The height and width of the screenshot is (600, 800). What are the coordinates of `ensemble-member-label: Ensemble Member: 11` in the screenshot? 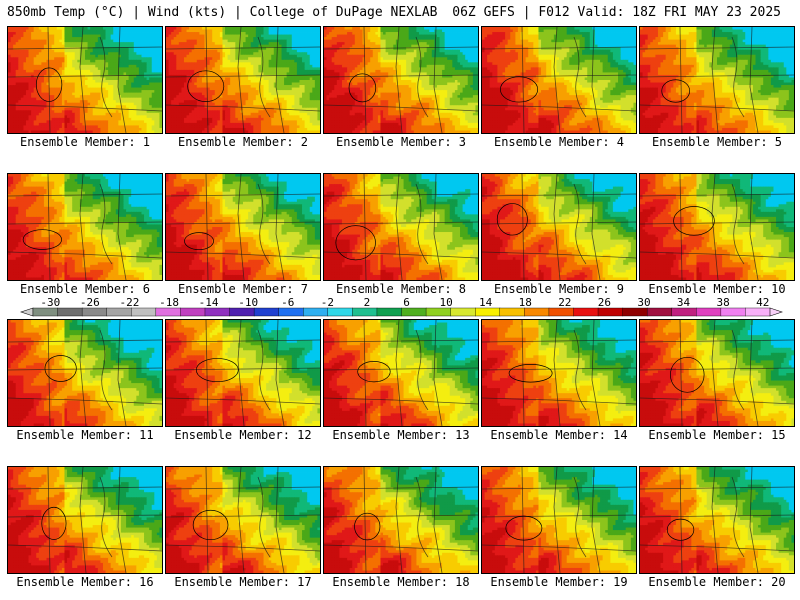 It's located at (85, 435).